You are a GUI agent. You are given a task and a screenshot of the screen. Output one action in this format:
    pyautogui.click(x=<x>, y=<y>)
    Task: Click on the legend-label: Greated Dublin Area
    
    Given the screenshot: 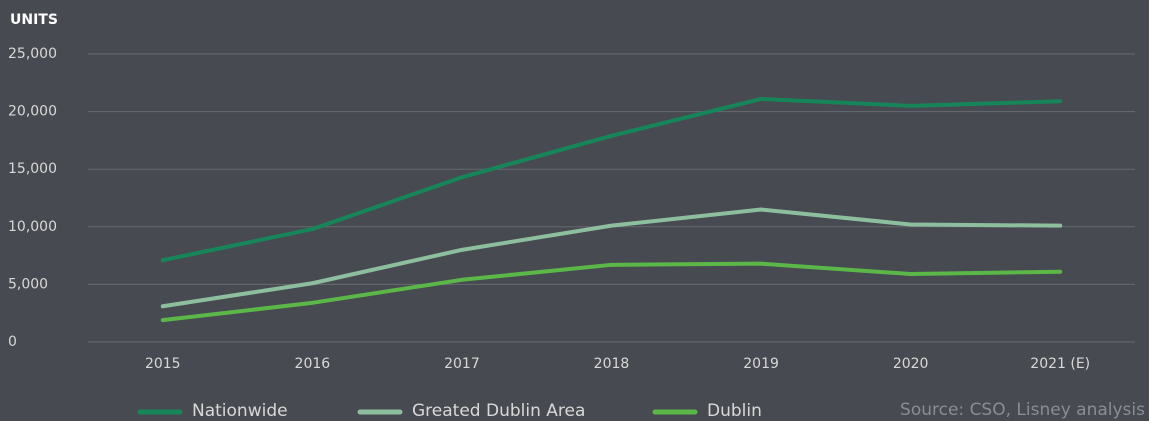 What is the action you would take?
    pyautogui.click(x=498, y=411)
    